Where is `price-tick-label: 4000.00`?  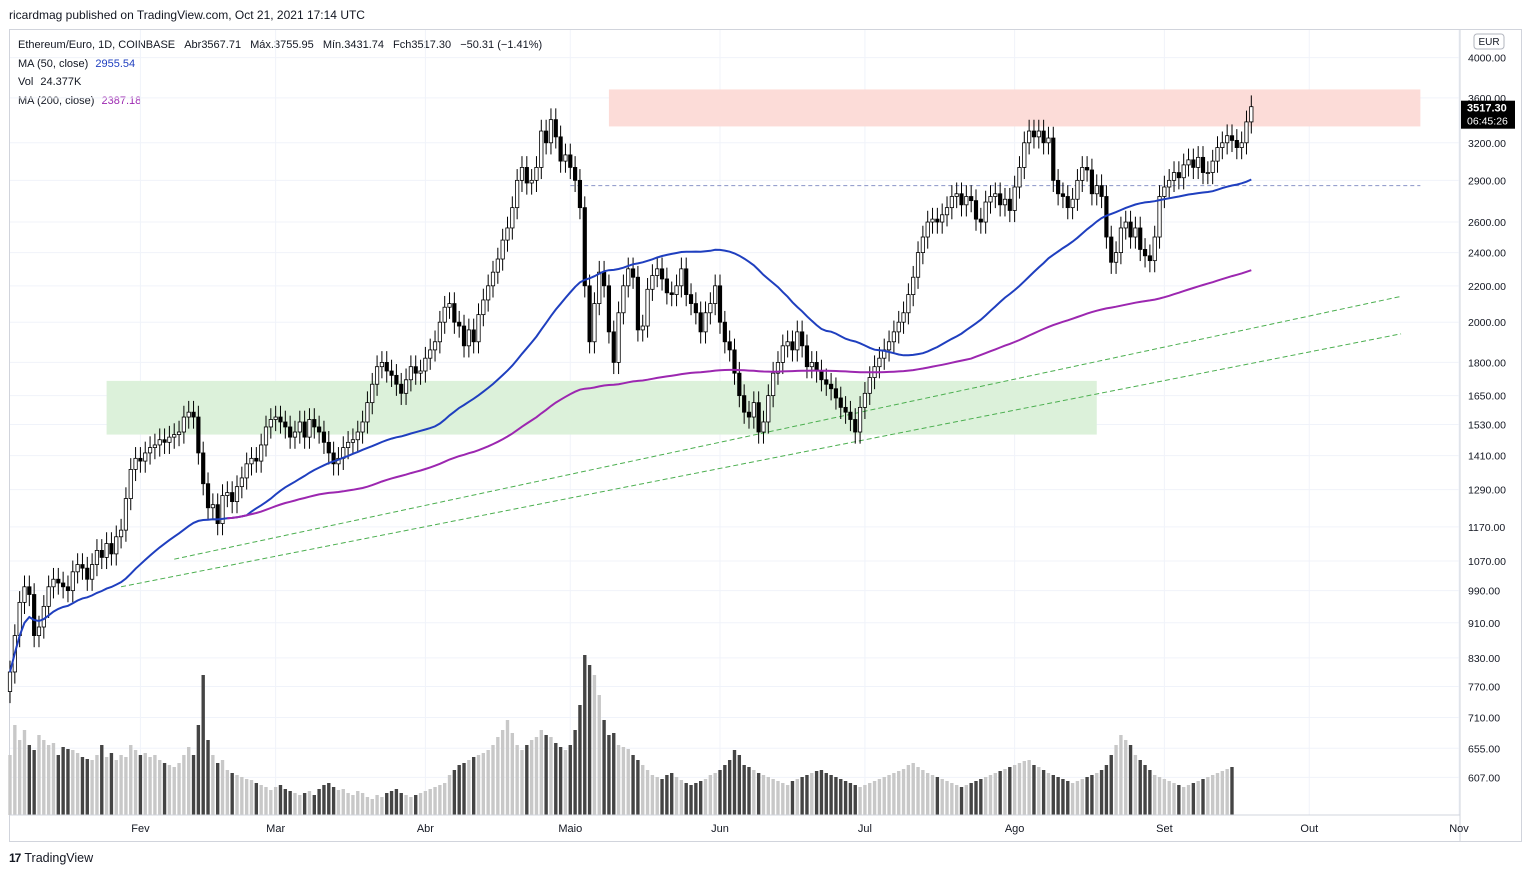
price-tick-label: 4000.00 is located at coordinates (1487, 59).